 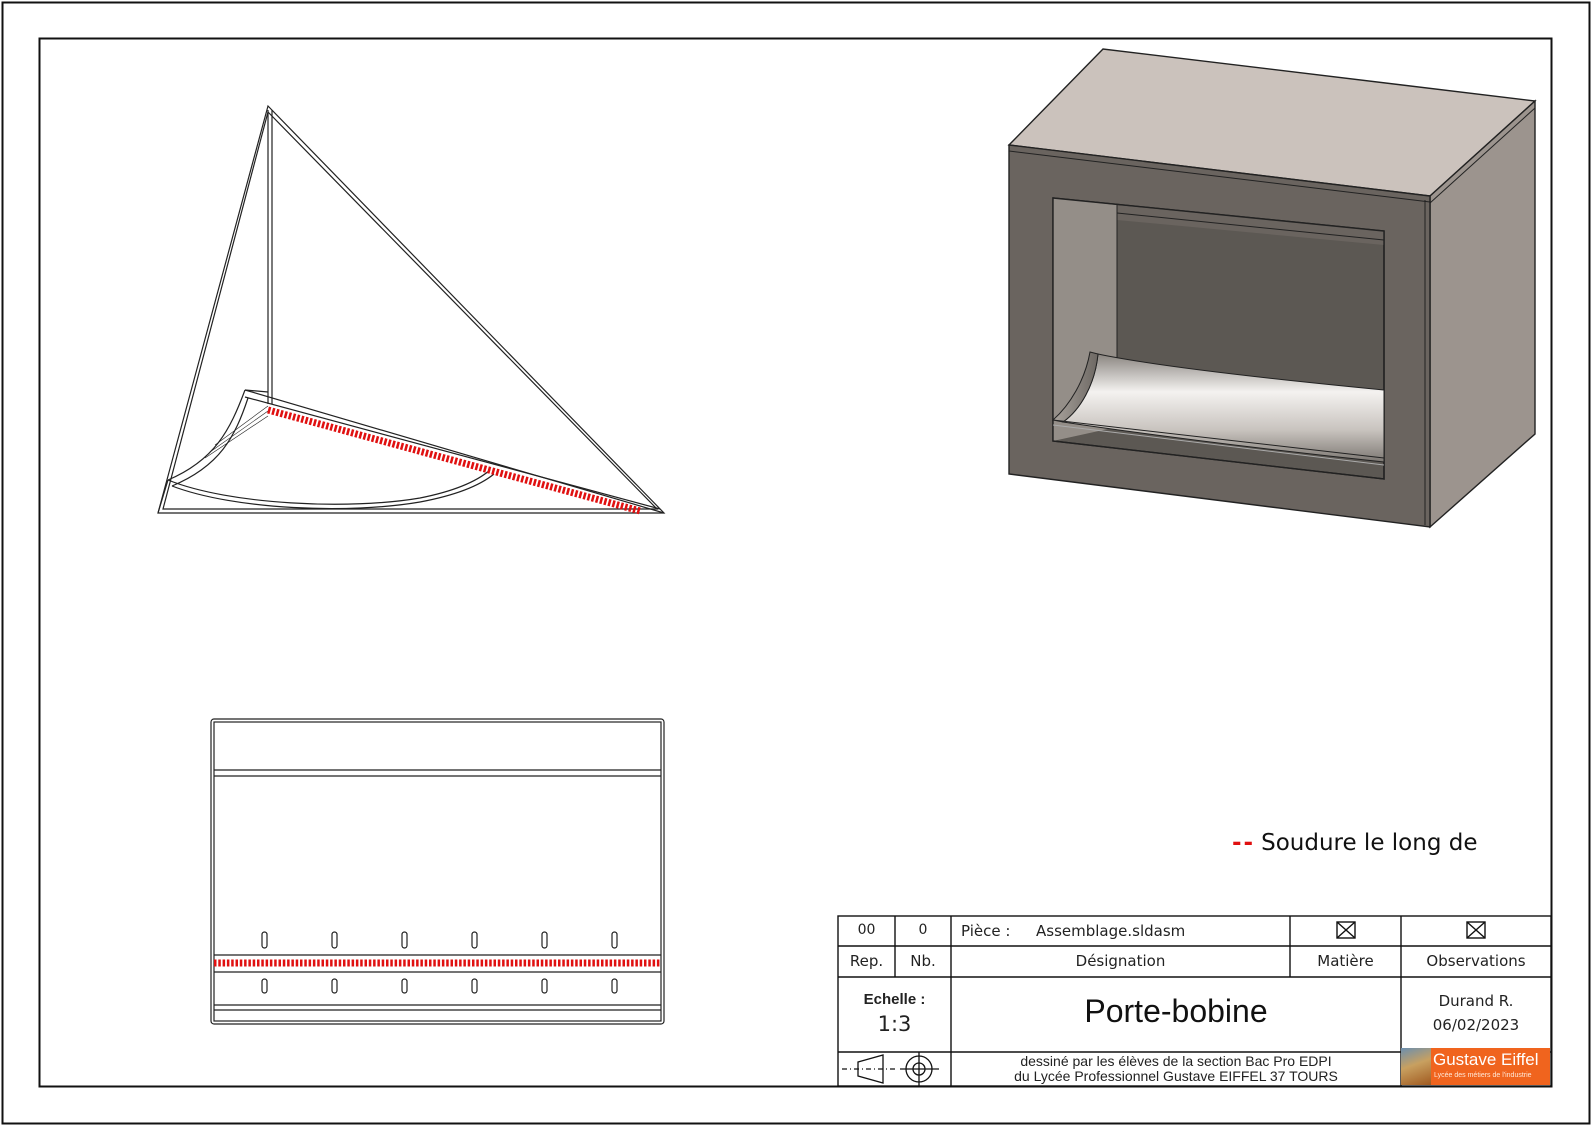 I want to click on echelle-label: Echelle :, so click(x=894, y=999).